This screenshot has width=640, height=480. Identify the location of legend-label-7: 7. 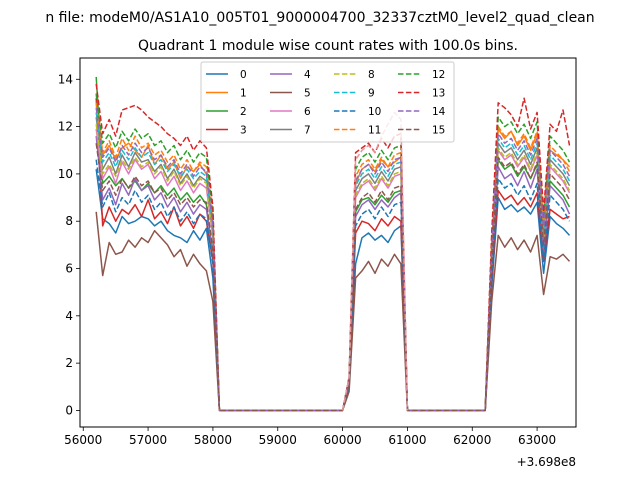
(307, 131).